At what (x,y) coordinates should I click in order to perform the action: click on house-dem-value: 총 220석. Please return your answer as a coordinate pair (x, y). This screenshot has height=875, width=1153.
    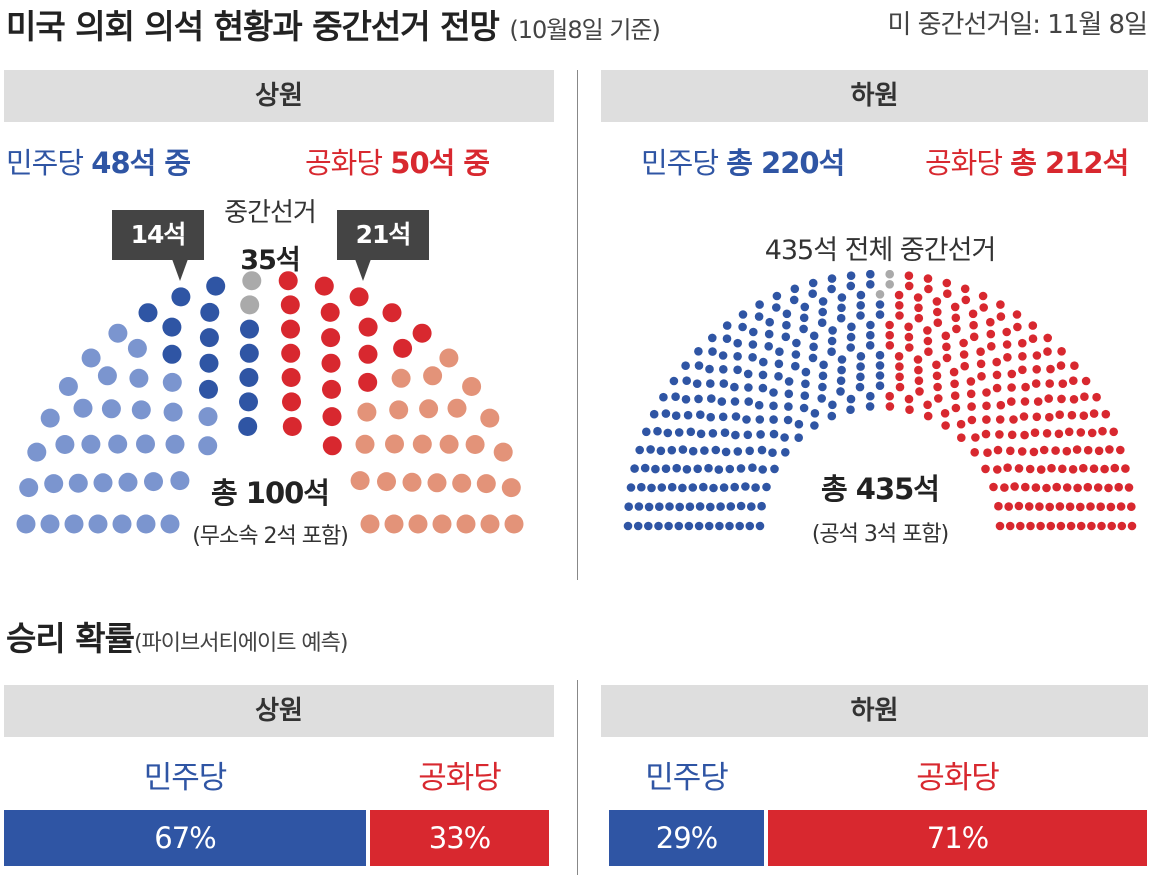
    Looking at the image, I should click on (785, 163).